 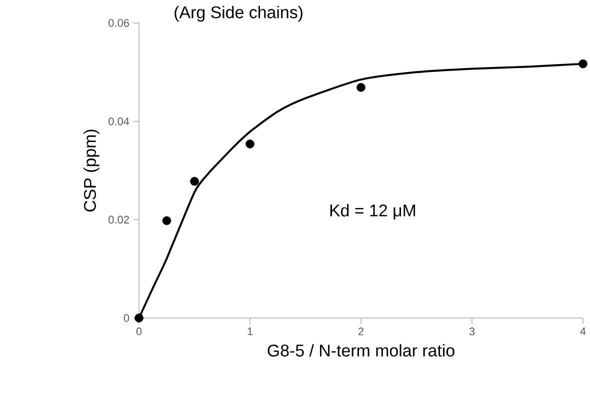 I want to click on x-tick-label: 2, so click(x=361, y=332).